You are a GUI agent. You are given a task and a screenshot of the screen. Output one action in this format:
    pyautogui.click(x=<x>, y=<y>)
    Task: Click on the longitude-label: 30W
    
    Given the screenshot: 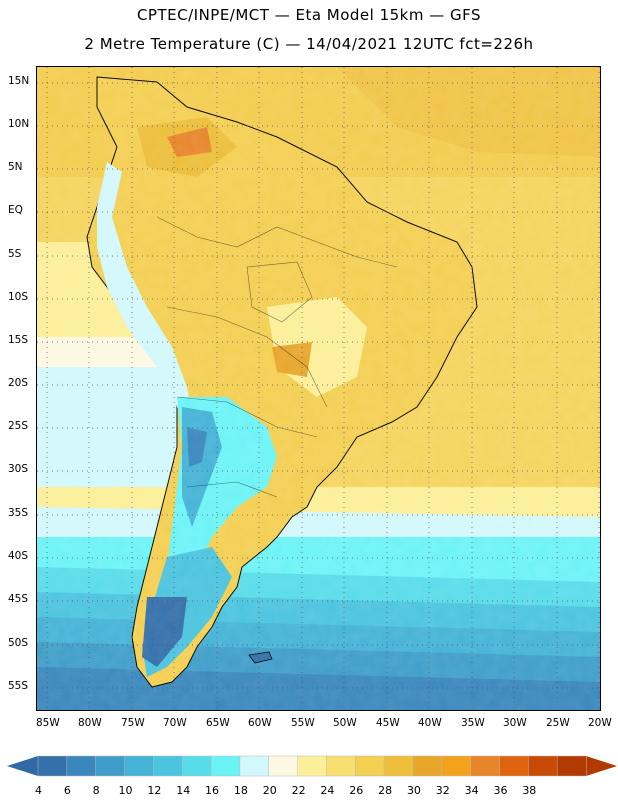 What is the action you would take?
    pyautogui.click(x=515, y=723)
    